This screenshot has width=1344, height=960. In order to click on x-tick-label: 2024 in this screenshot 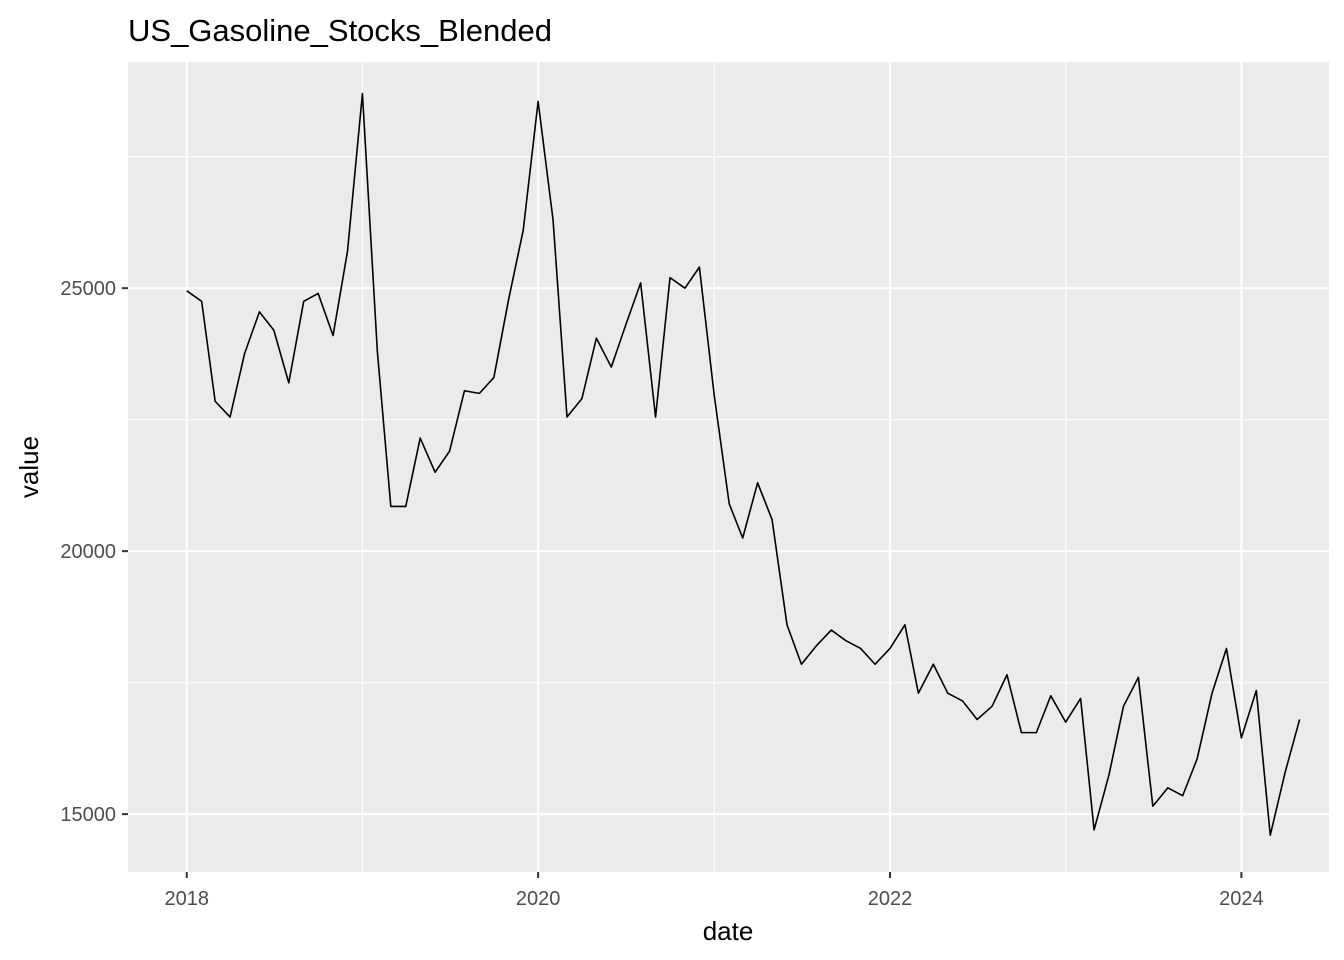, I will do `click(1241, 899)`.